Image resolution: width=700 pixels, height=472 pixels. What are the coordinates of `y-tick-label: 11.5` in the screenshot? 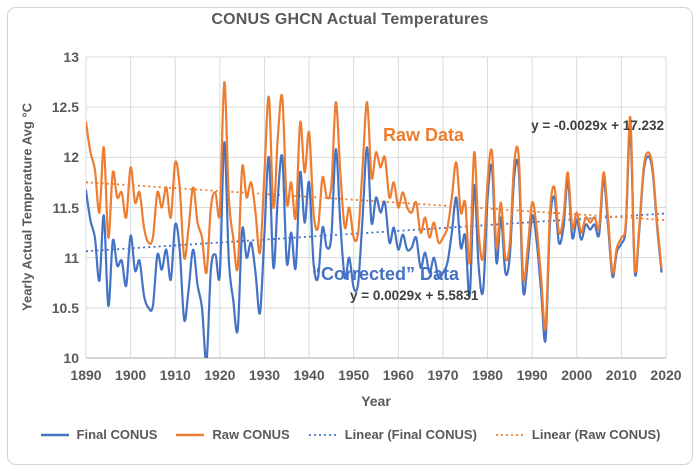 It's located at (65, 207).